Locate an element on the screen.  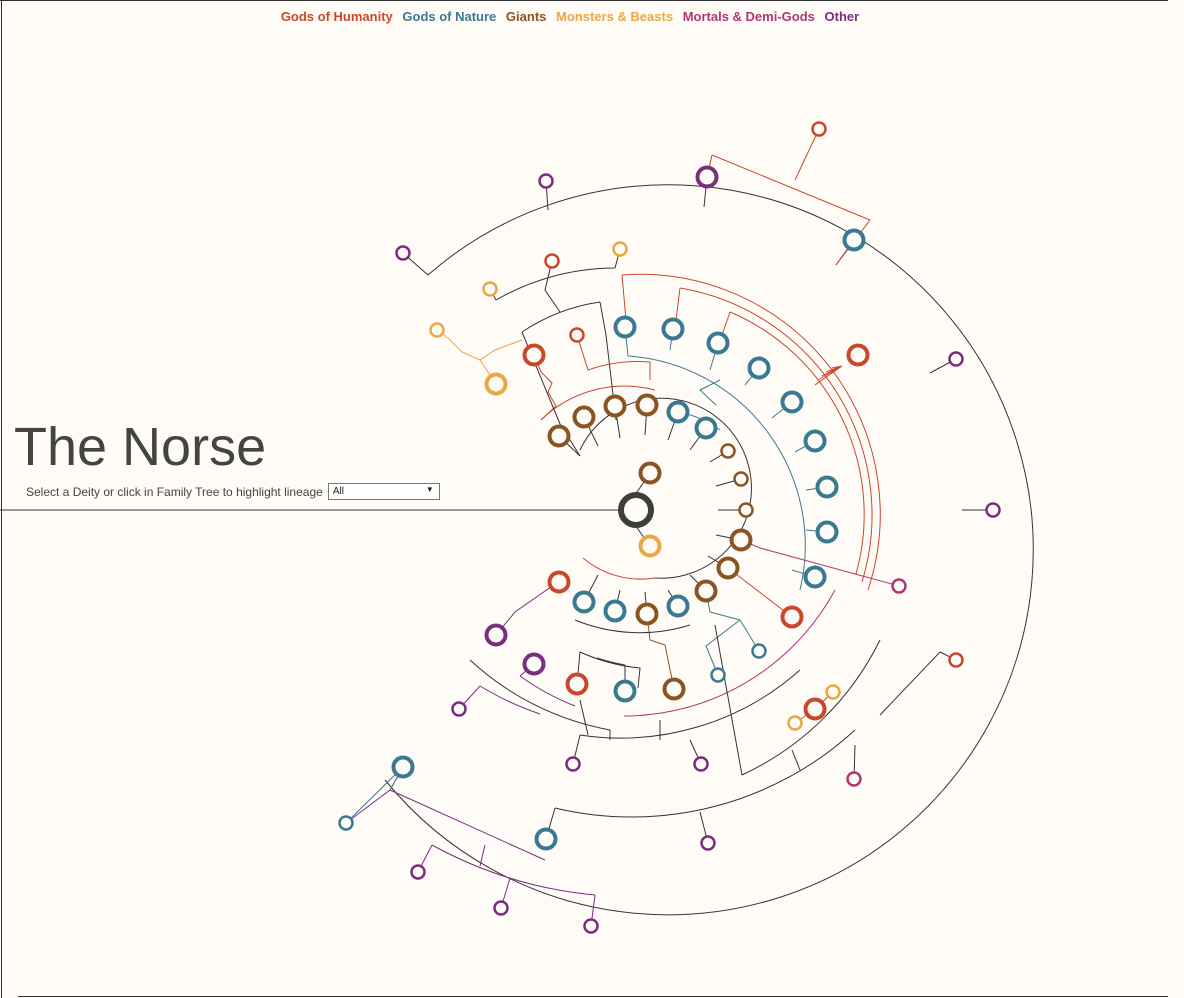
link-inner-ring is located at coordinates (665, 488).